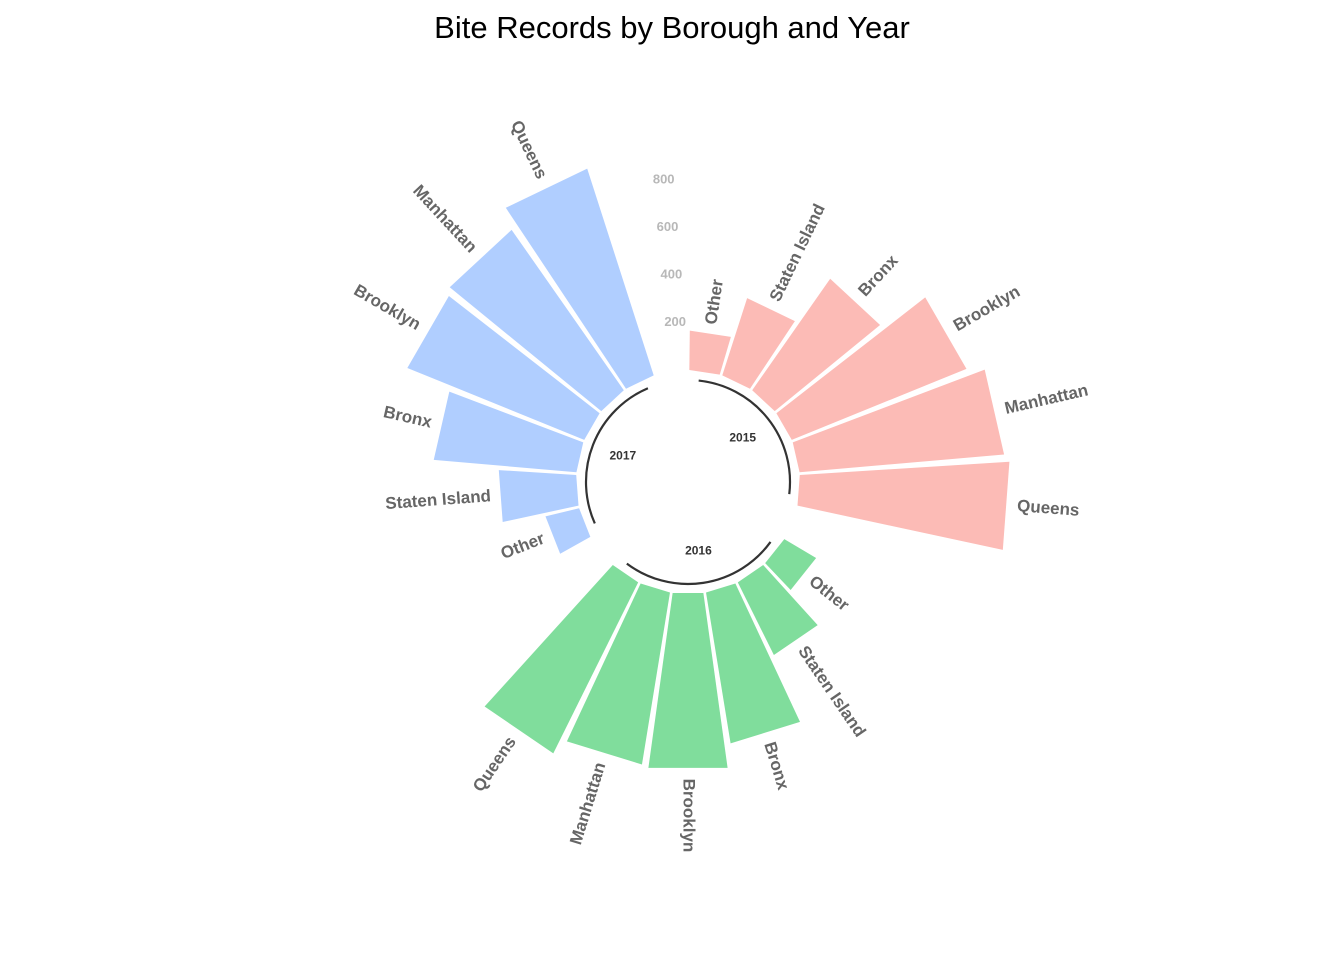  Describe the element at coordinates (698, 550) in the screenshot. I see `group-label-2016: 2016` at that location.